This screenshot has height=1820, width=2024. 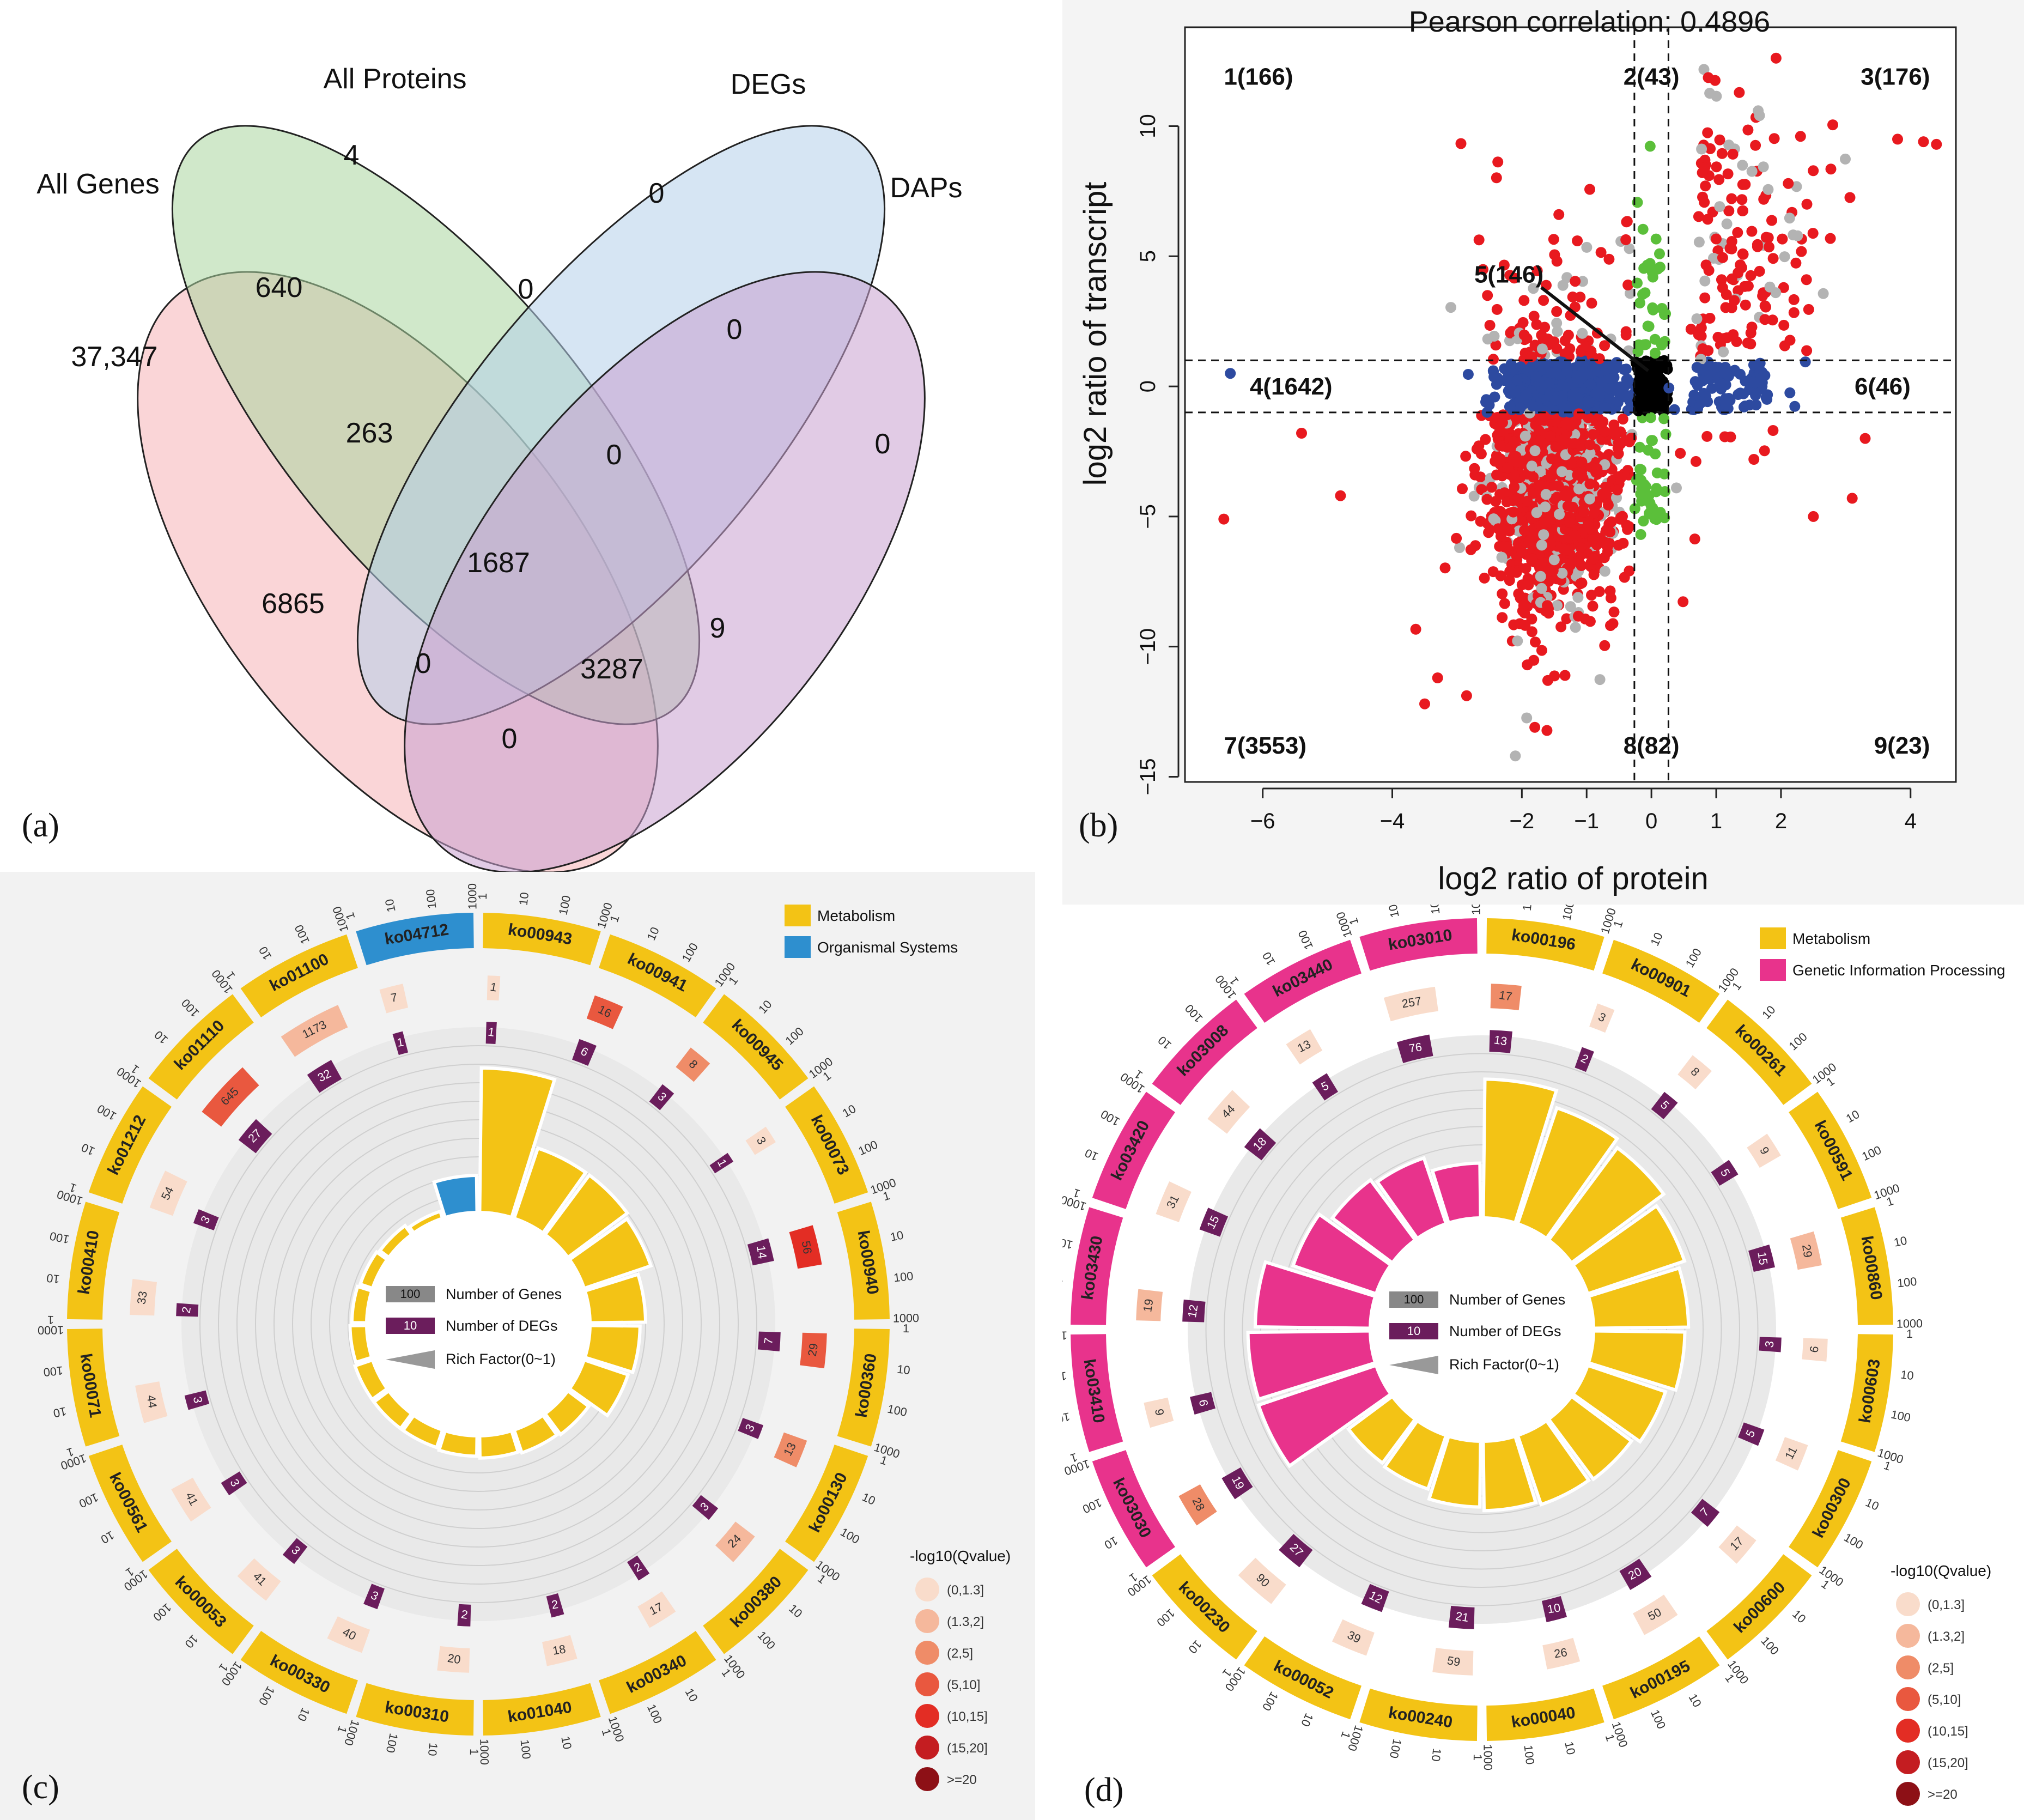 I want to click on scale-tick: 1, so click(x=50, y=1320).